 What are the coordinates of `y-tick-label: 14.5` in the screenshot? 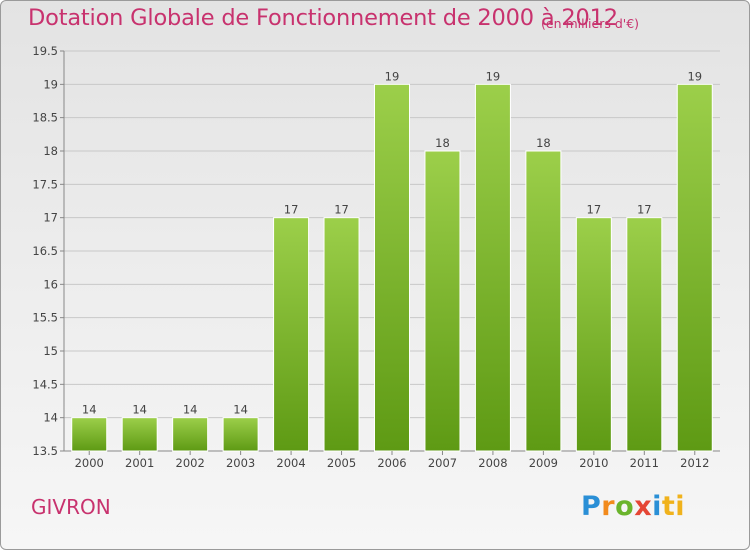 It's located at (45, 384).